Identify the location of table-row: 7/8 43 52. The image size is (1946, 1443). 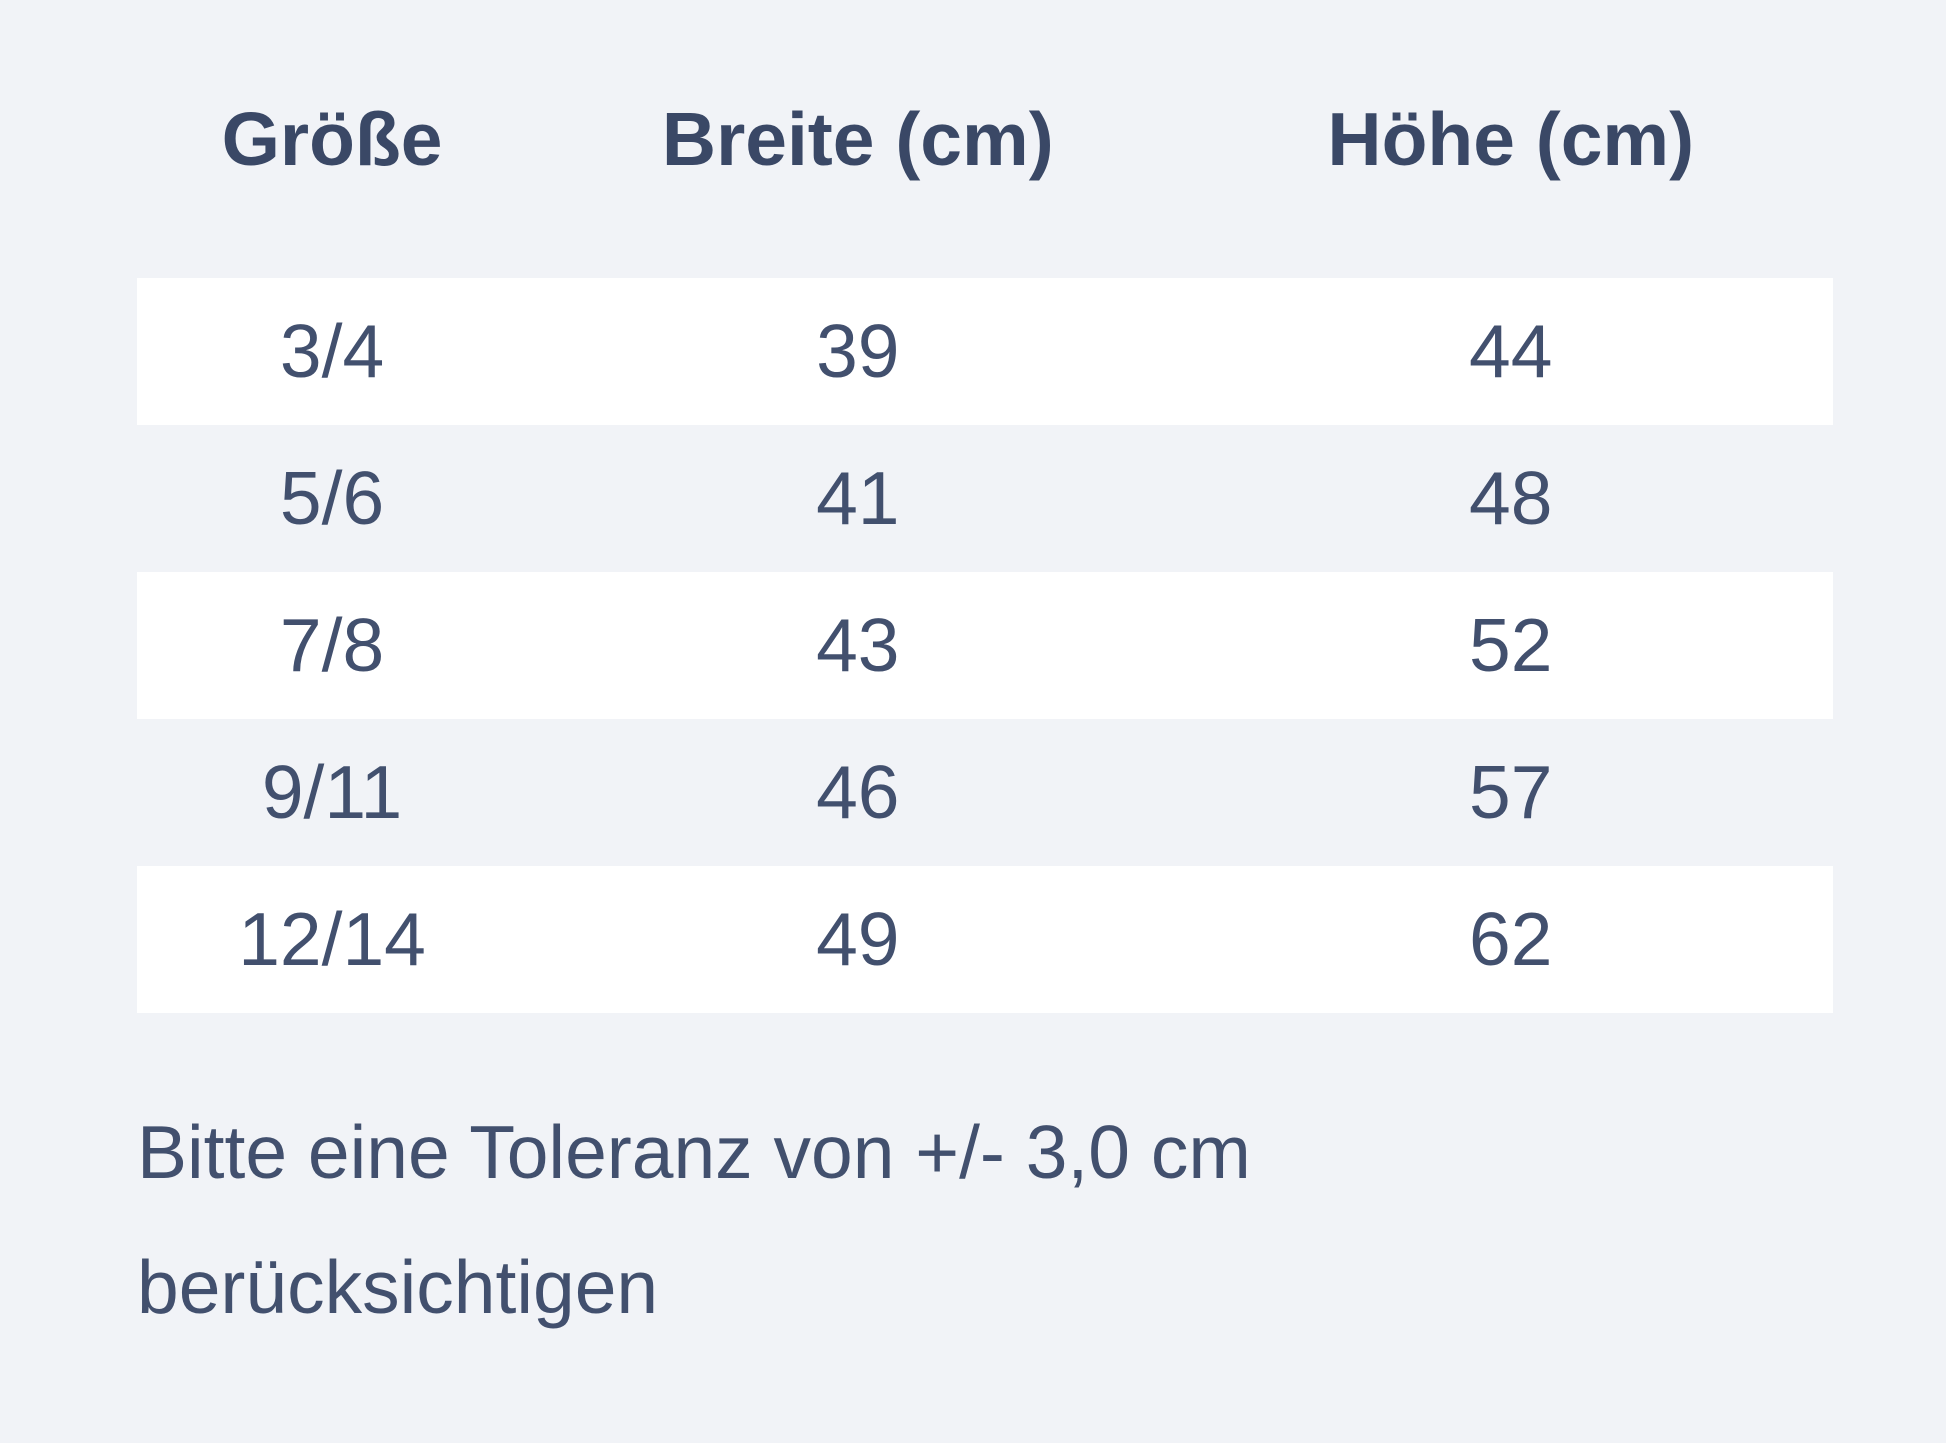
(985, 645).